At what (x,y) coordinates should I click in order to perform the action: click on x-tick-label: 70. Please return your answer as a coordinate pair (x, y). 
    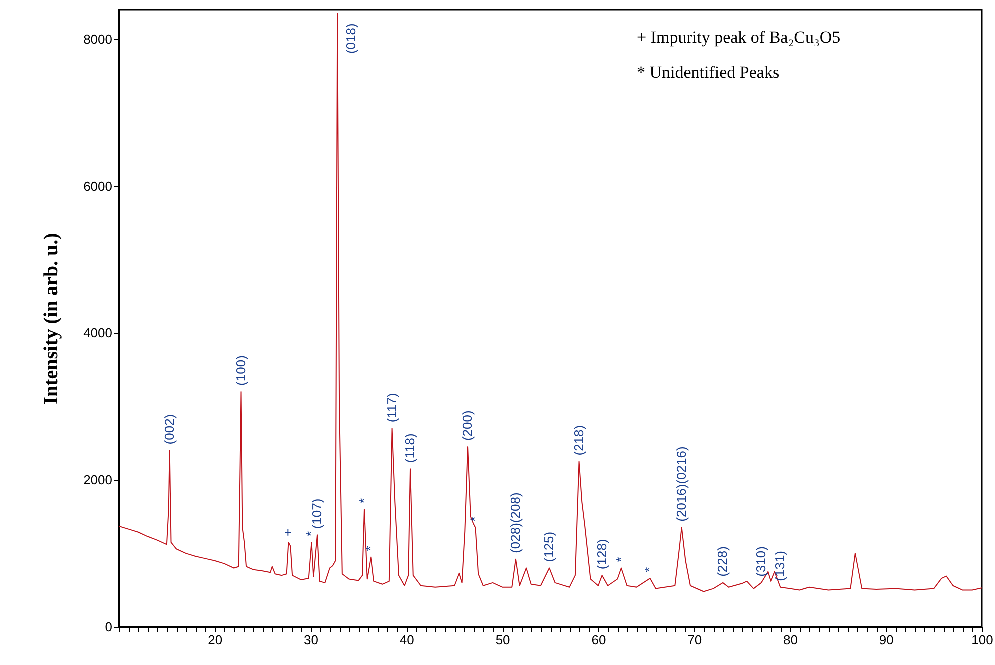
    Looking at the image, I should click on (695, 640).